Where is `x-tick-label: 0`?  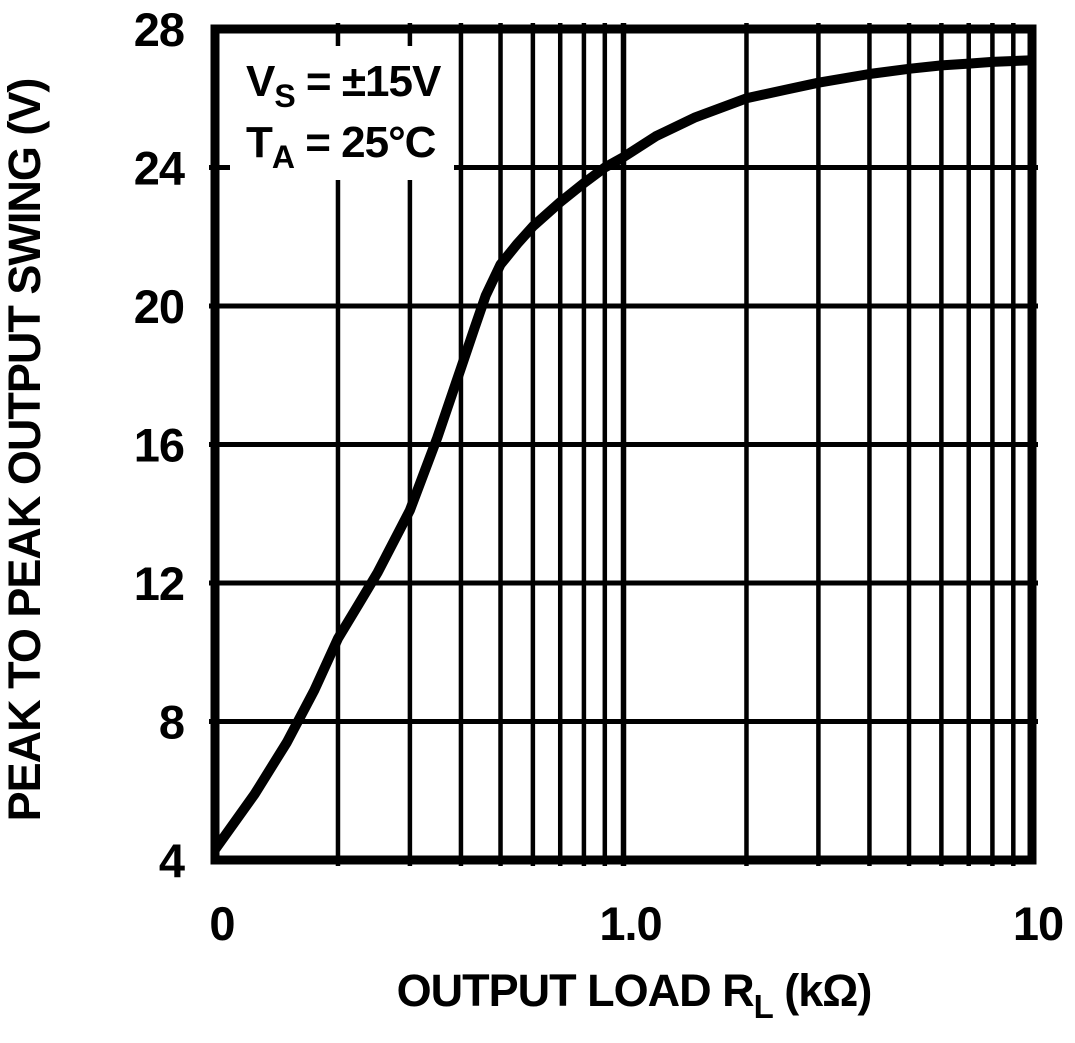
x-tick-label: 0 is located at coordinates (221, 923).